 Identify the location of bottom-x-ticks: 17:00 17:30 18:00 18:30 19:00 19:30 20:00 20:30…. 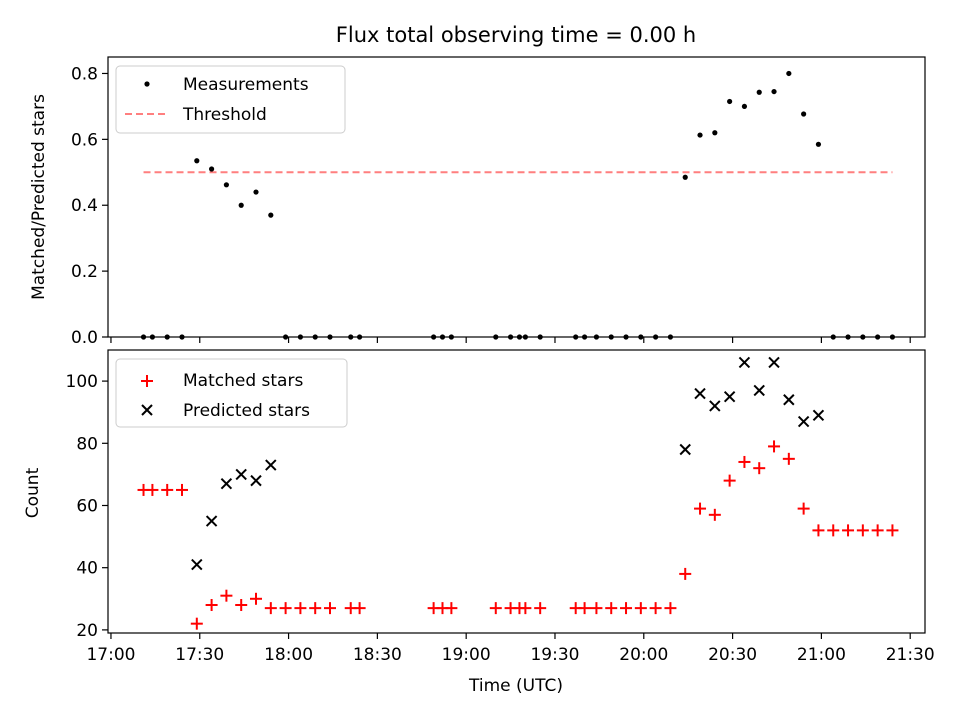
(510, 649).